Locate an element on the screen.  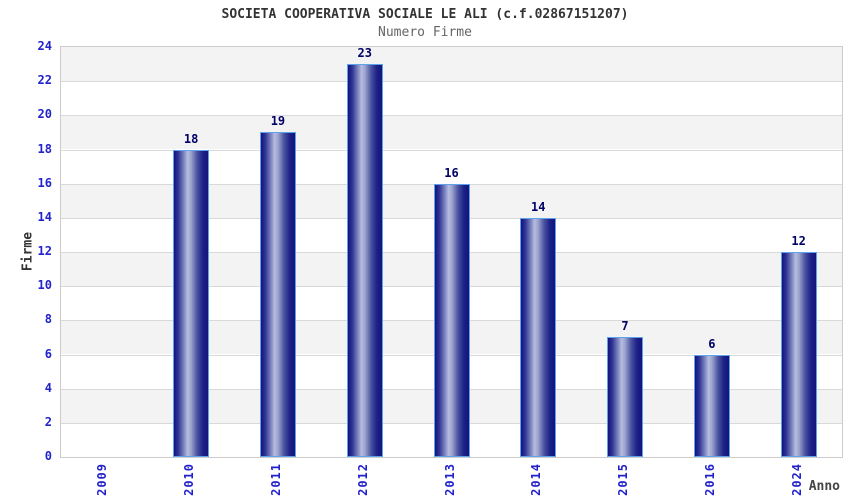
x-tick-2024: 2024 is located at coordinates (796, 479).